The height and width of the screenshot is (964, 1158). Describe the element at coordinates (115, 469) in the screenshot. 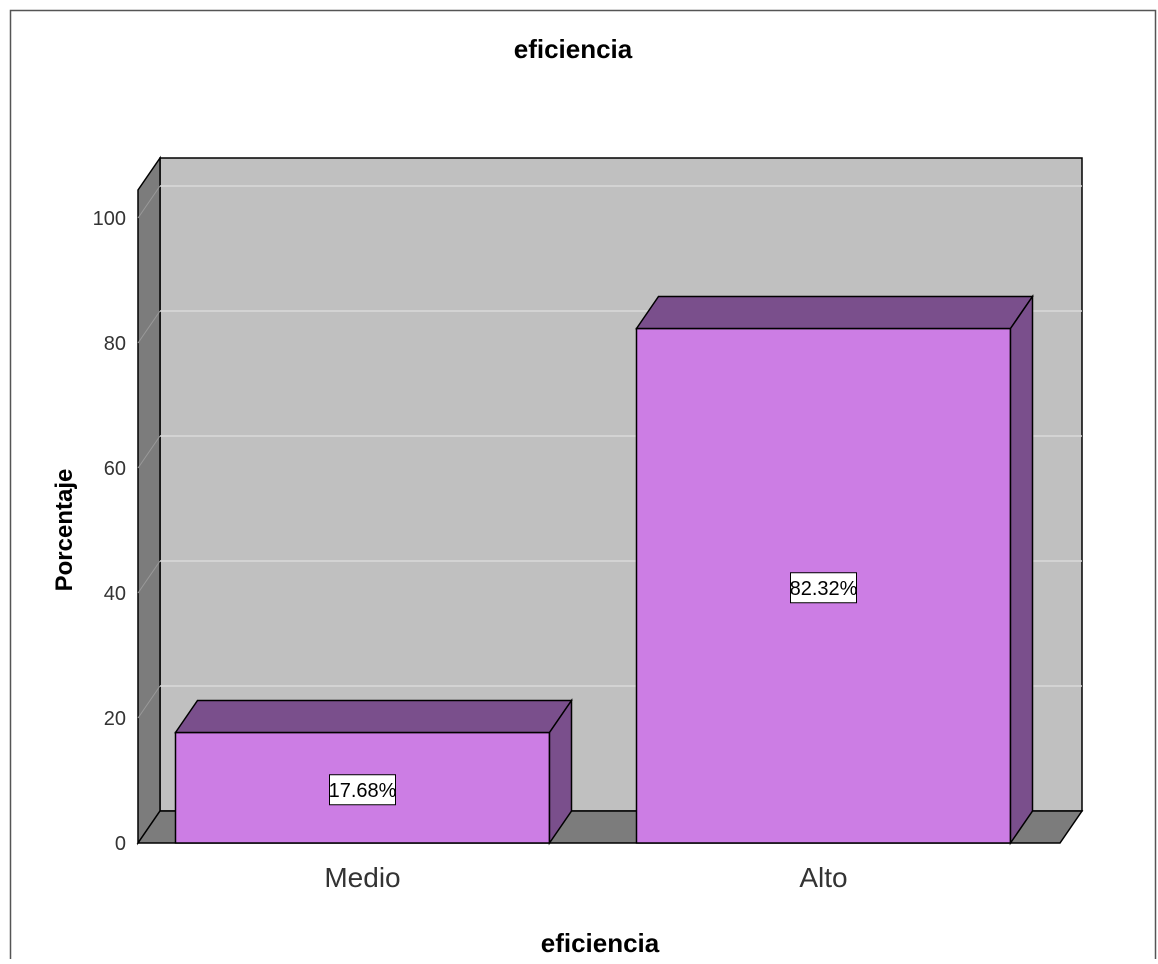

I see `y-tick-label-3: 60` at that location.